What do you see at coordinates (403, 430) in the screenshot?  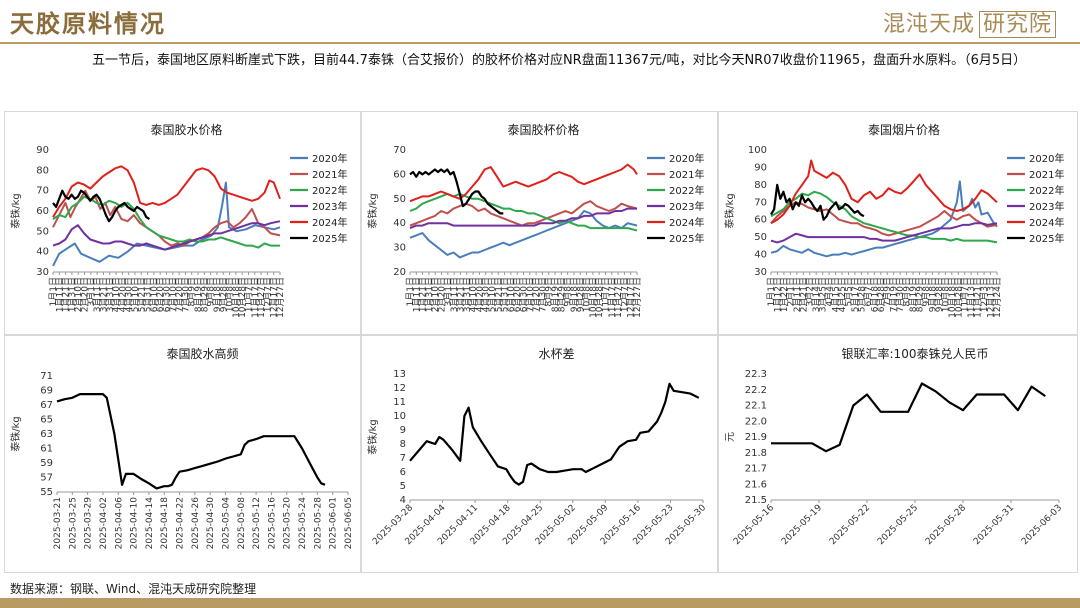 I see `y-tick-label: 9` at bounding box center [403, 430].